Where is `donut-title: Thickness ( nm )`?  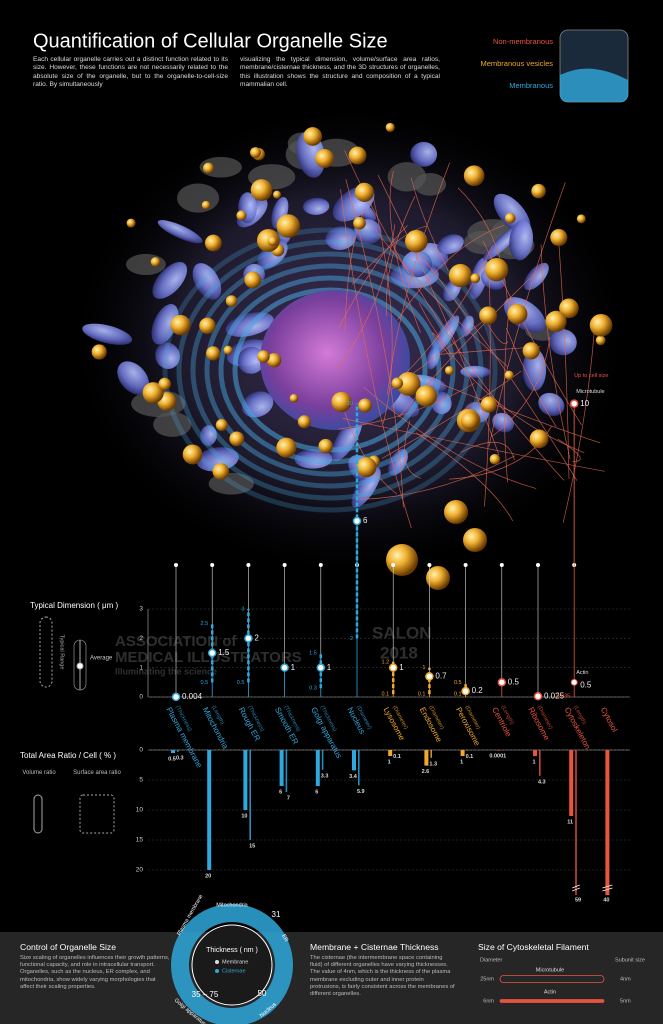
donut-title: Thickness ( nm ) is located at coordinates (232, 950).